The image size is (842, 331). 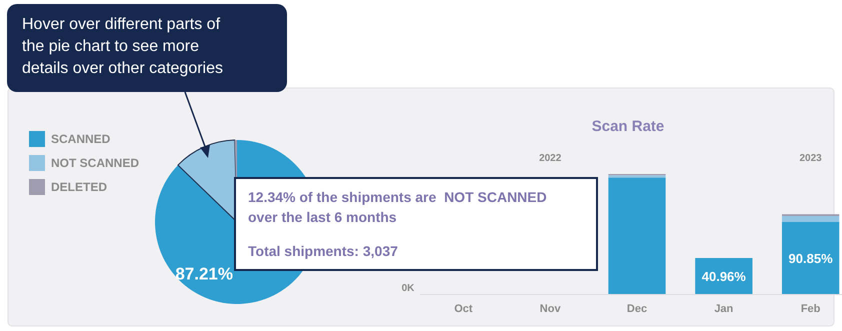 I want to click on text: 0K, so click(x=409, y=288).